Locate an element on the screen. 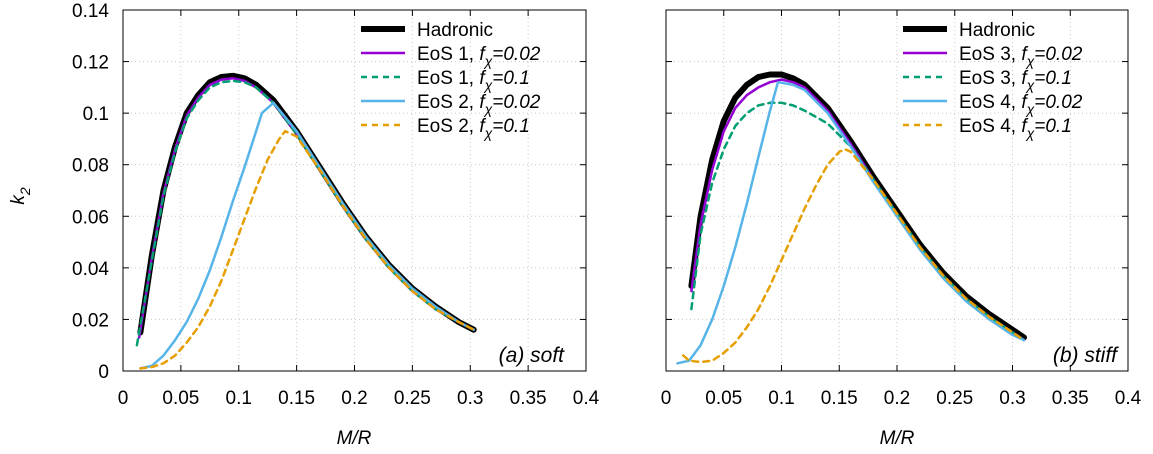 Image resolution: width=1153 pixels, height=454 pixels. y-tick-label: 0.08 is located at coordinates (90, 166).